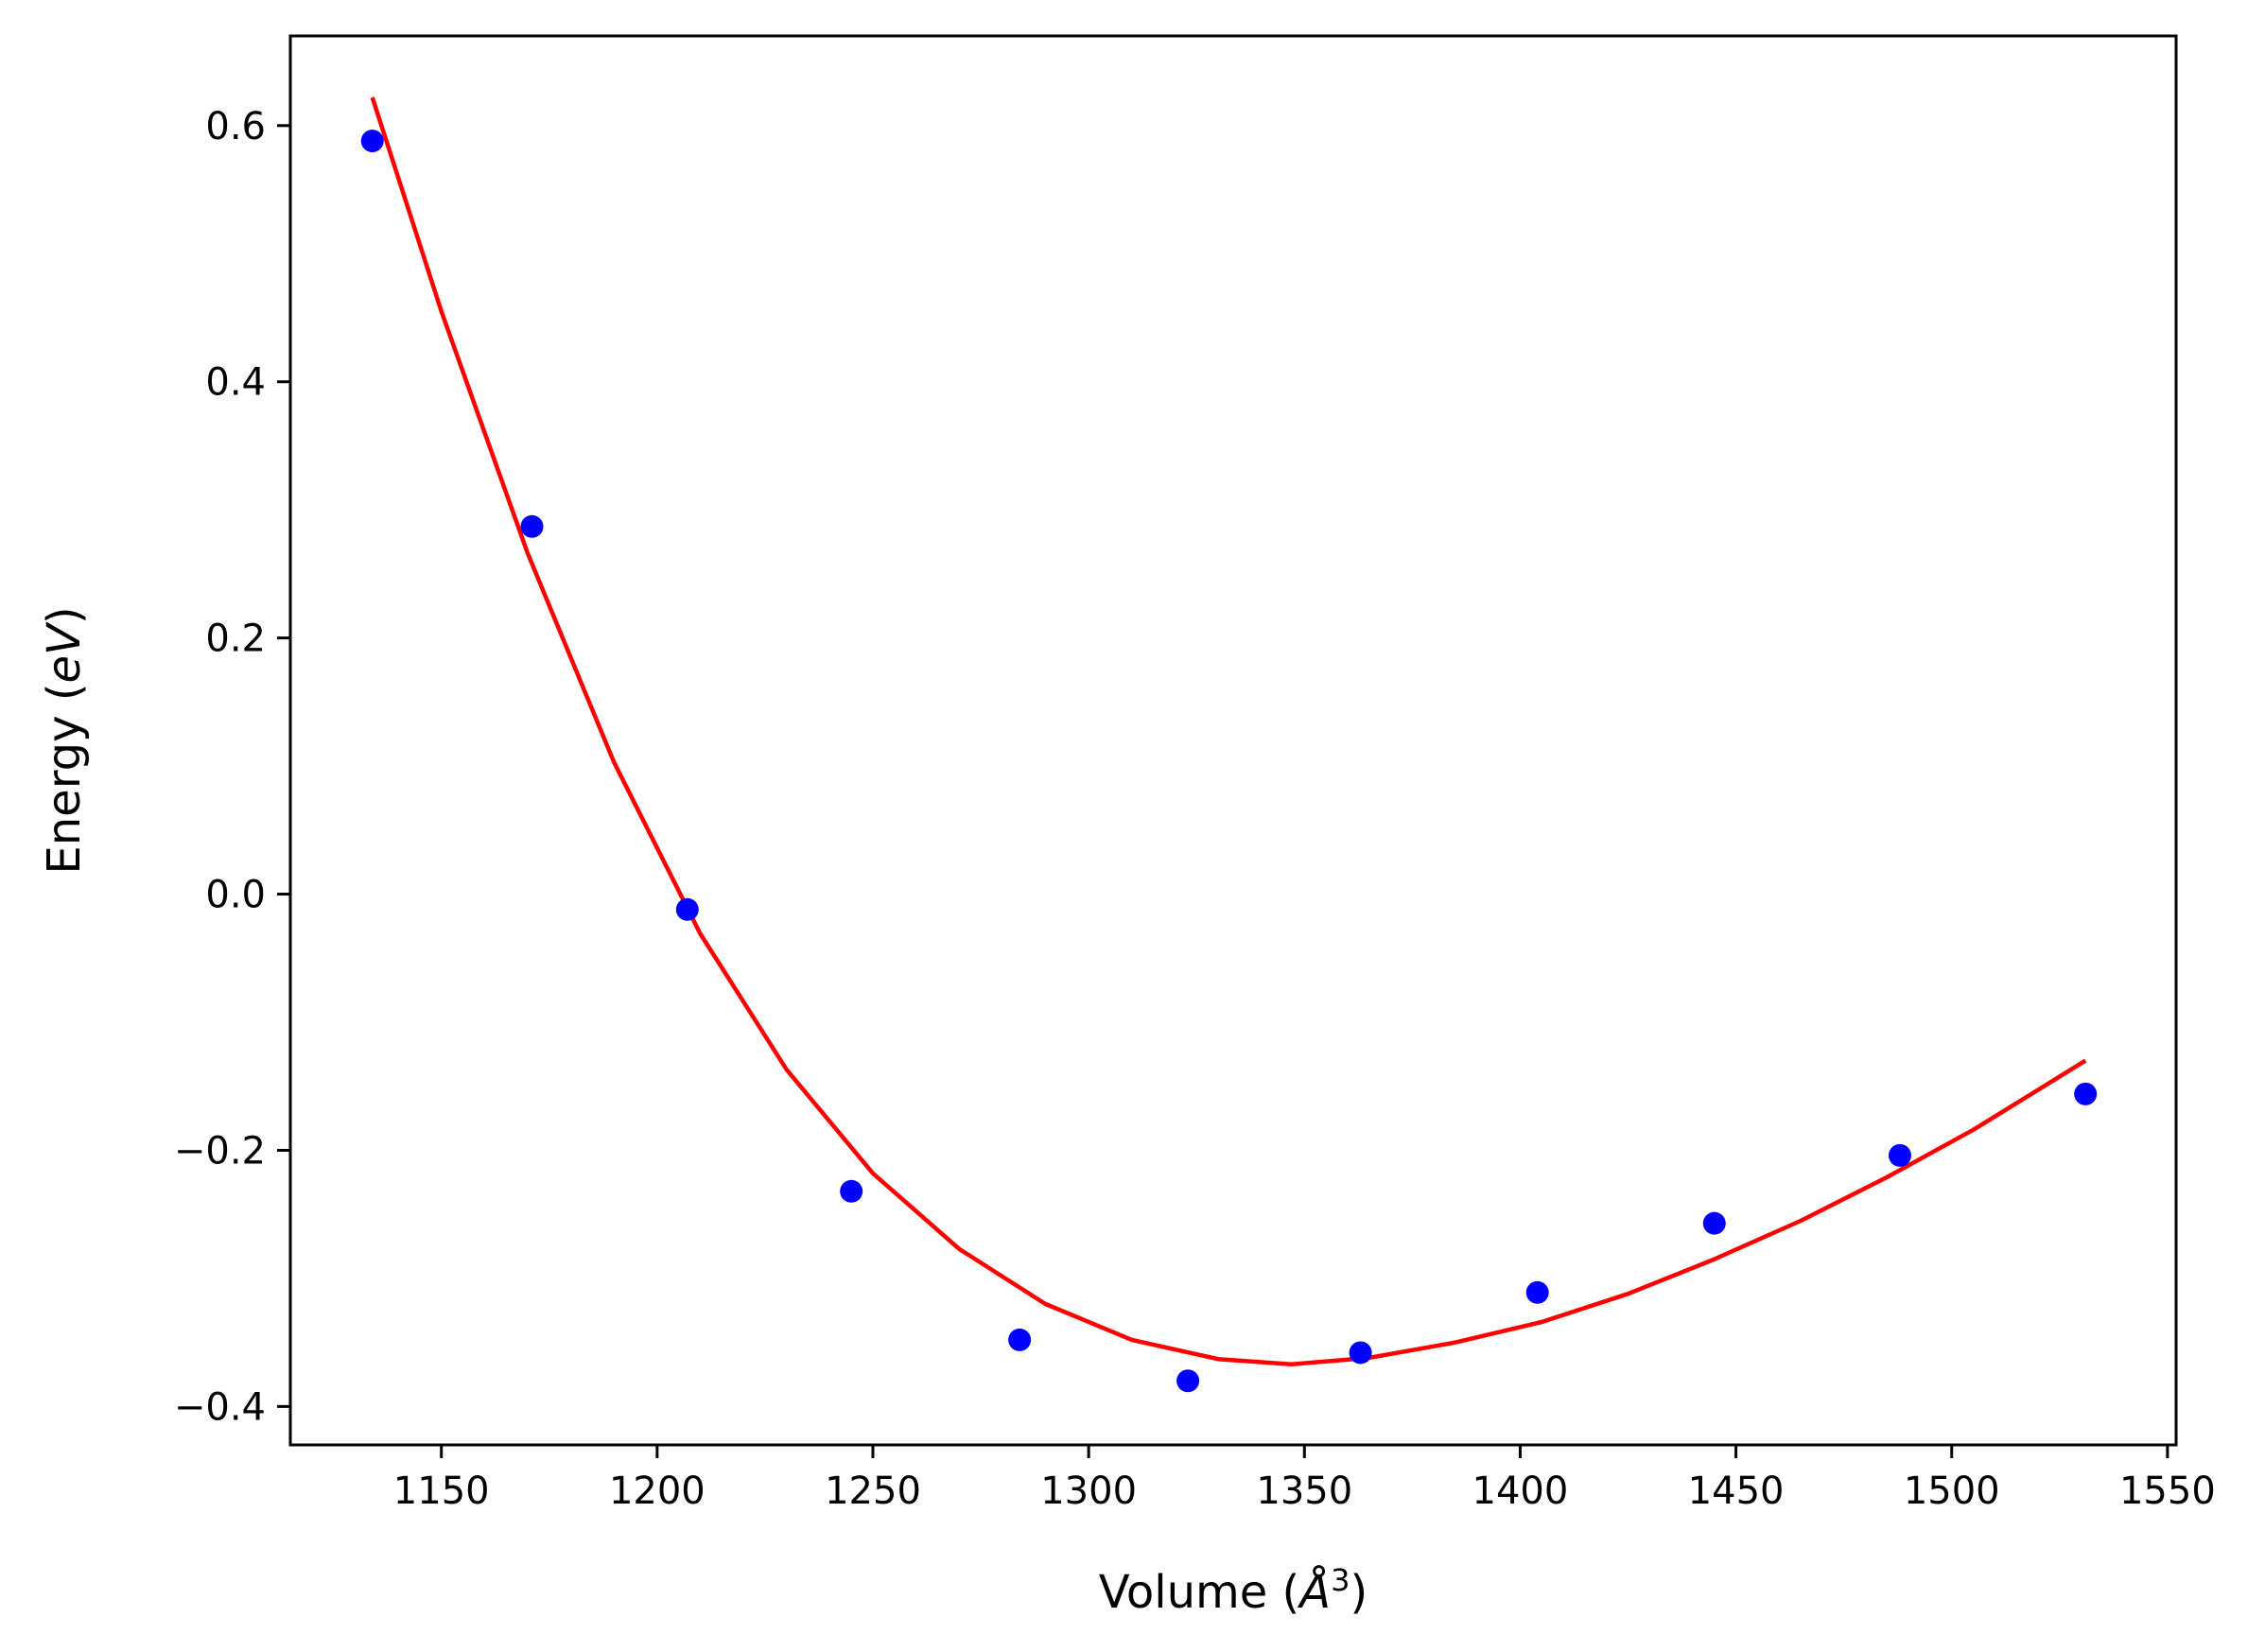 The height and width of the screenshot is (1652, 2265). Describe the element at coordinates (1521, 1491) in the screenshot. I see `x-tick-label: 1400` at that location.